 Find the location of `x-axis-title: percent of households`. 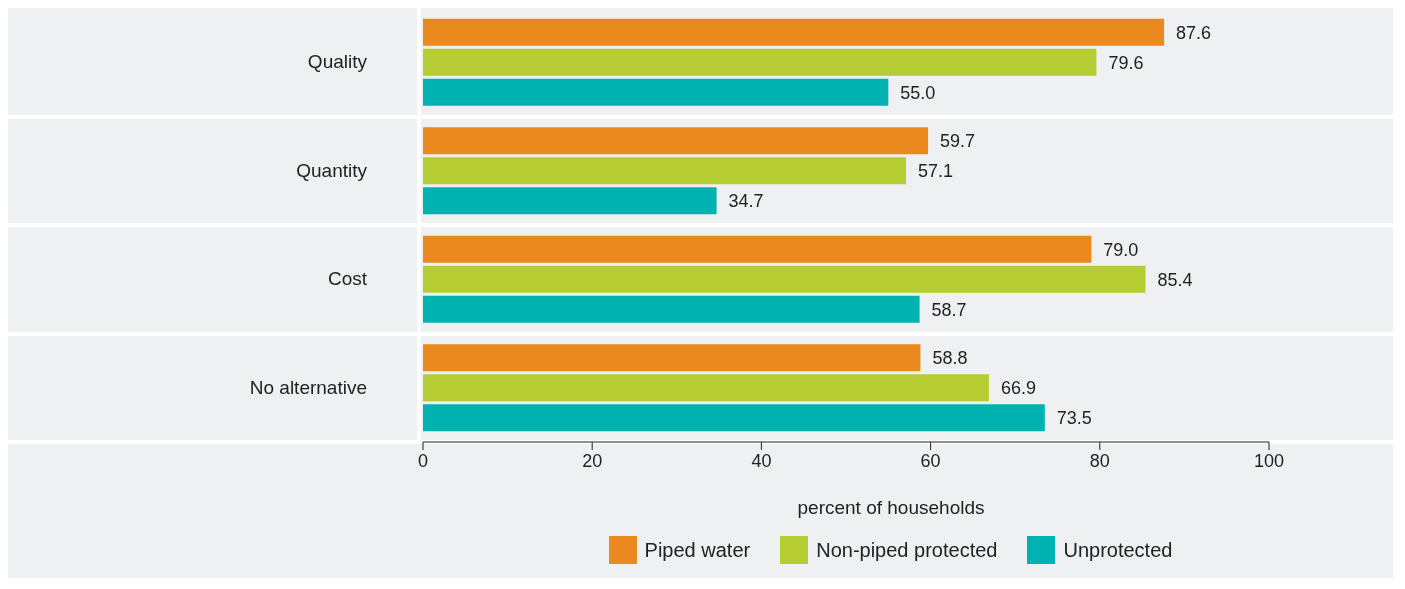

x-axis-title: percent of households is located at coordinates (891, 507).